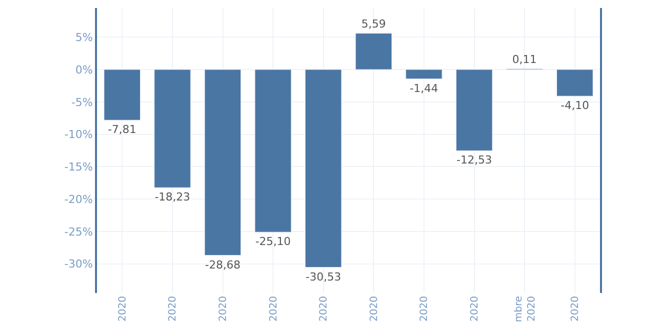 The image size is (660, 330). I want to click on data-label: -30,53, so click(324, 277).